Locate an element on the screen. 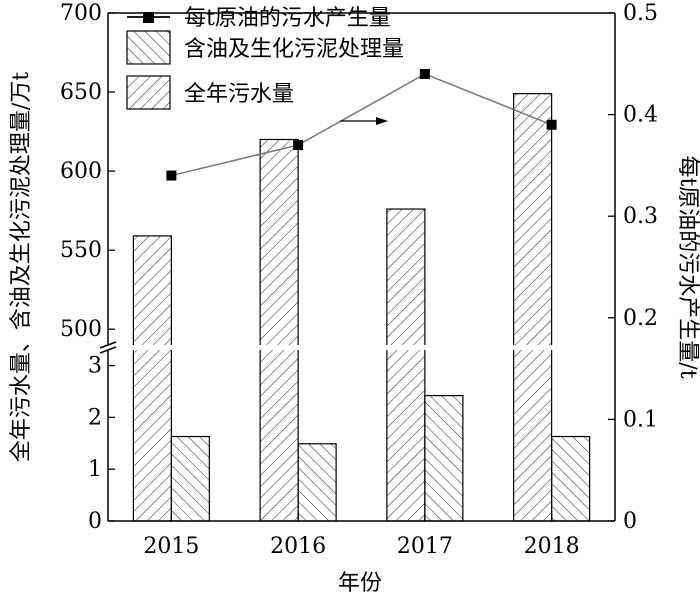 This screenshot has height=601, width=700. right-tick-label: 0.1 is located at coordinates (640, 419).